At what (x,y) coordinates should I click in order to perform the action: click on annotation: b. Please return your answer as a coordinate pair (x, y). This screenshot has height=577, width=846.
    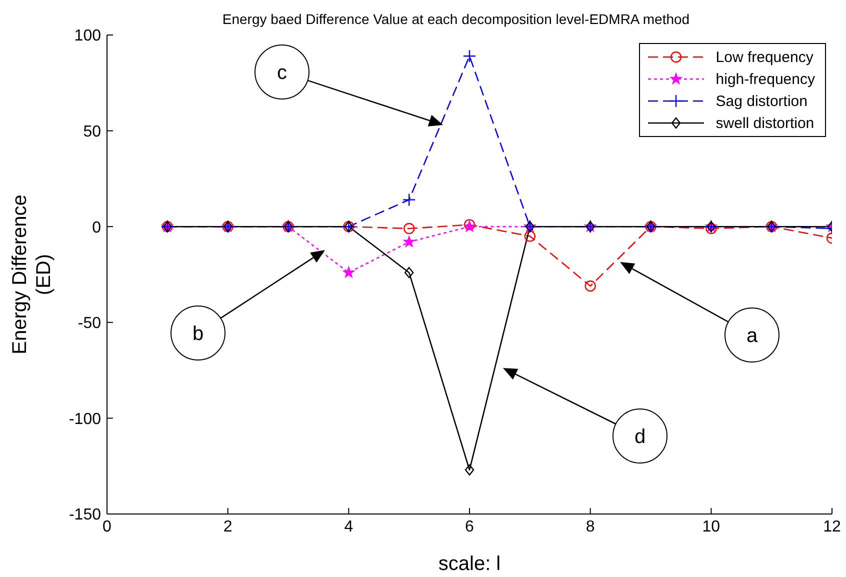
    Looking at the image, I should click on (198, 334).